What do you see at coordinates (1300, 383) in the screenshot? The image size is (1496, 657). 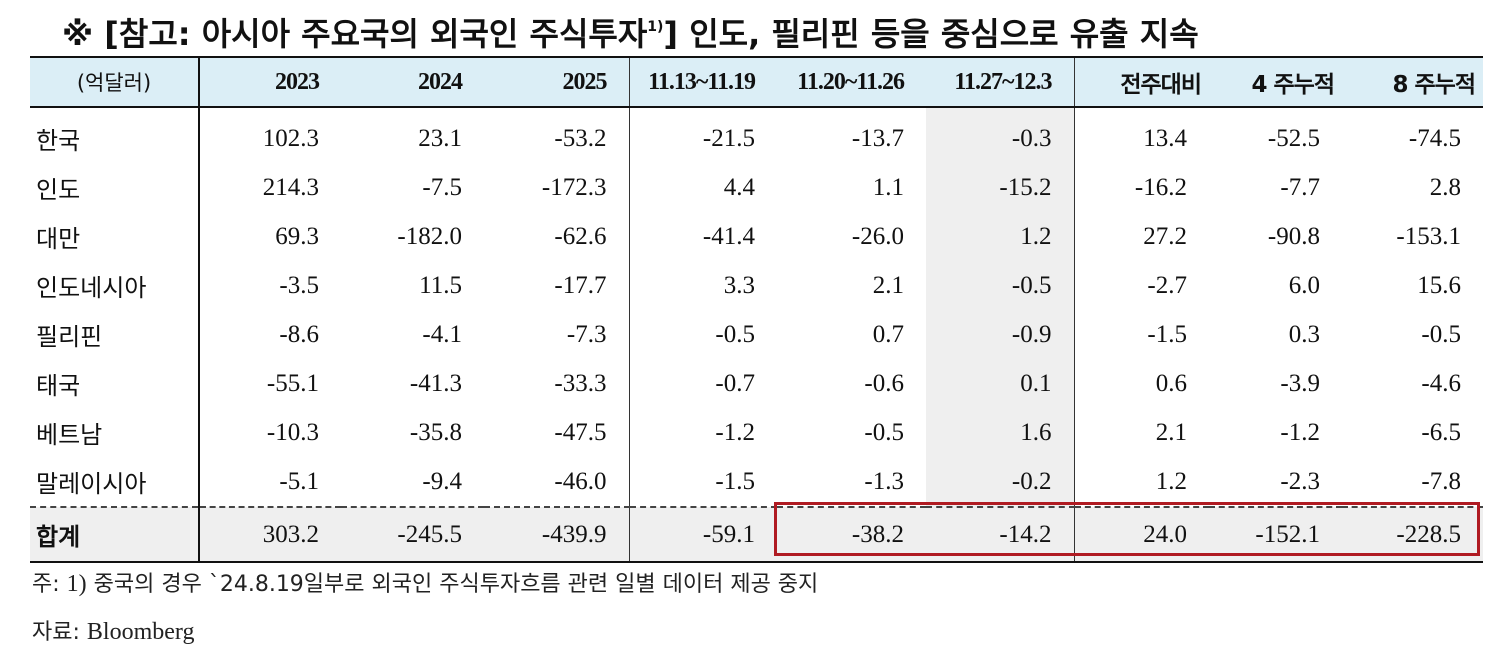 I see `table-cell: -3.9` at bounding box center [1300, 383].